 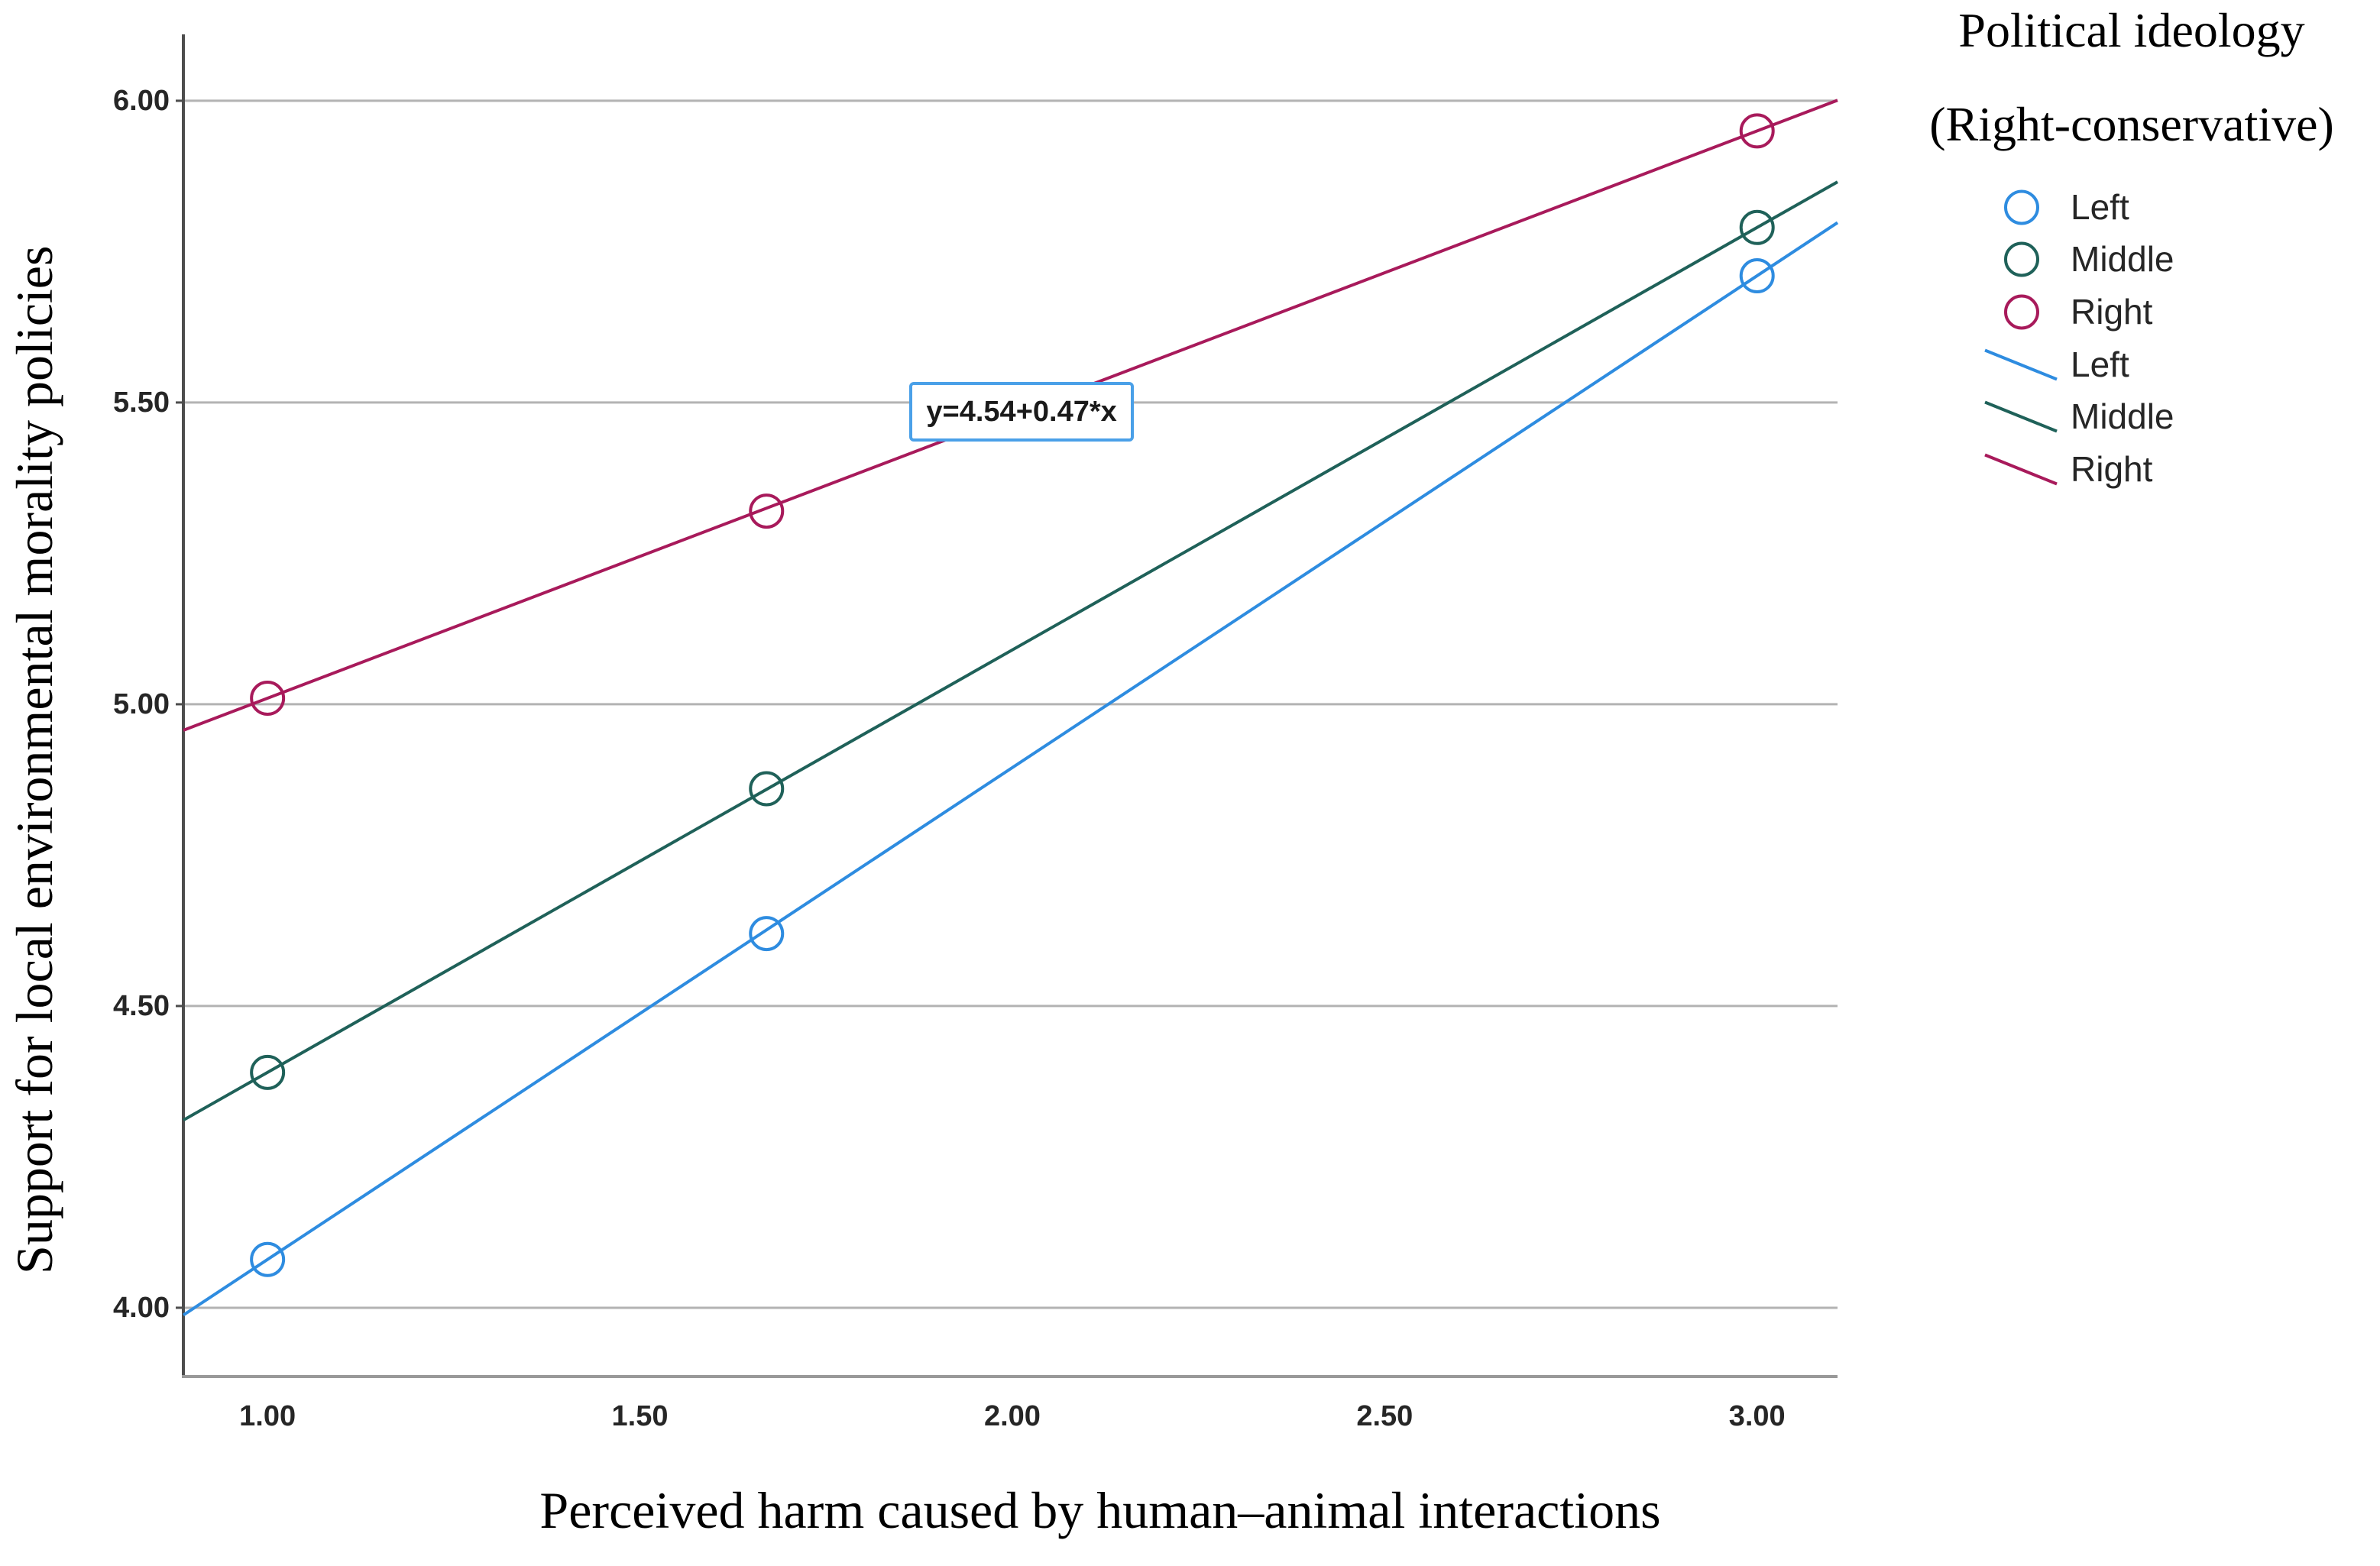 I want to click on legend-title-line1: Political ideology, so click(x=2131, y=30).